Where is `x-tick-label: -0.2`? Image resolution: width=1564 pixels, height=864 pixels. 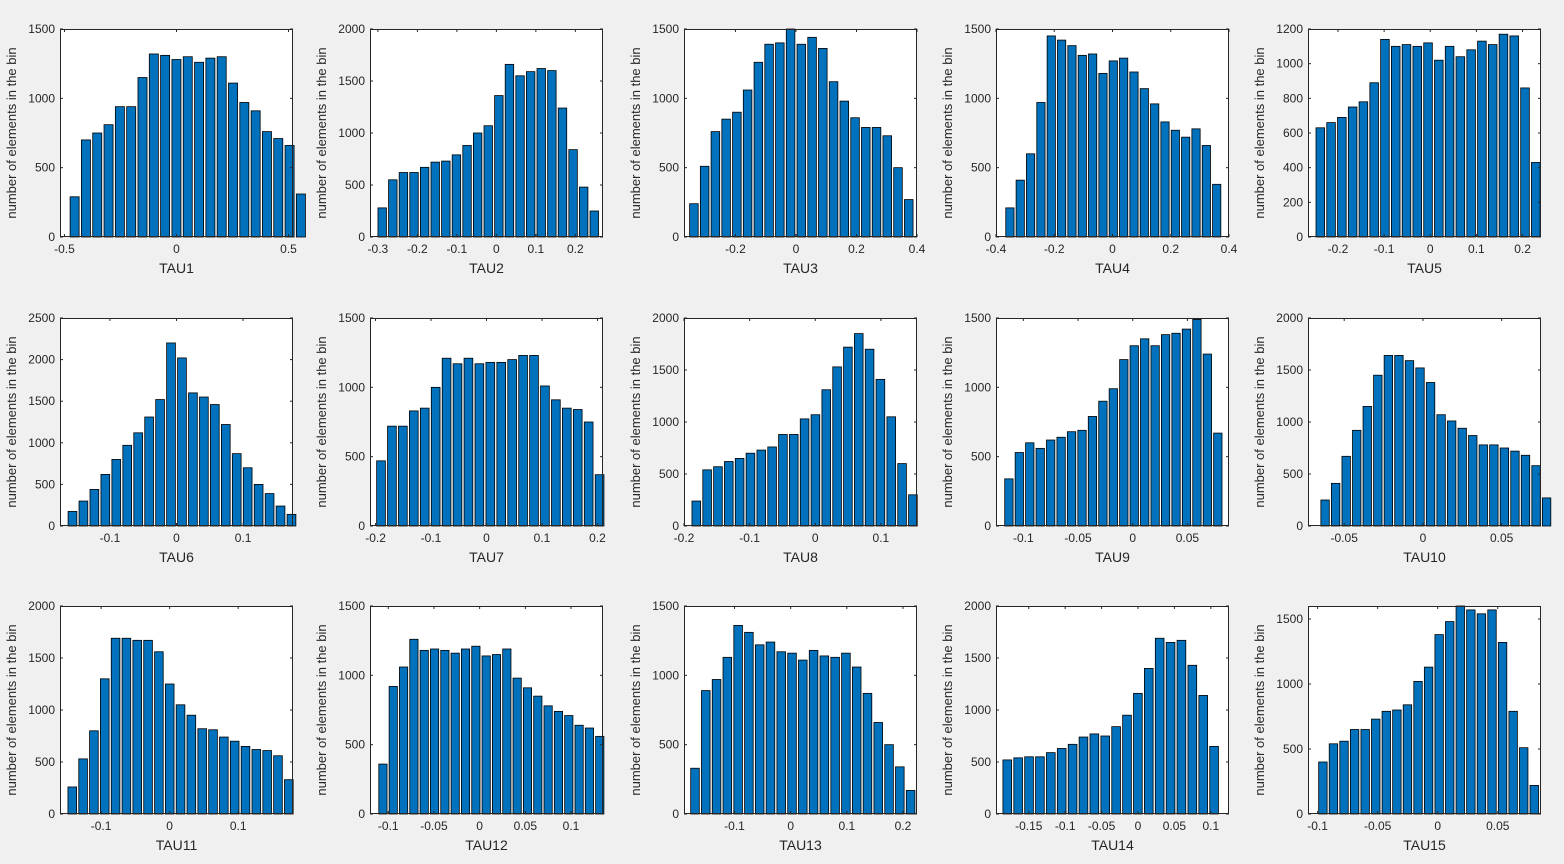 x-tick-label: -0.2 is located at coordinates (1338, 249).